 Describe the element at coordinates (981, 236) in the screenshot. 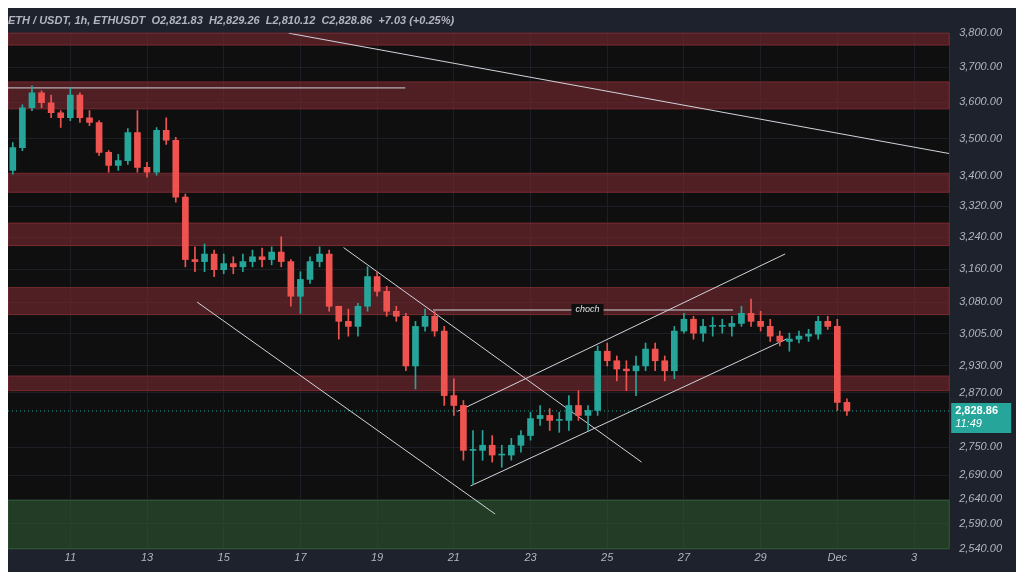

I see `y-tick-label: 3,240.00` at that location.